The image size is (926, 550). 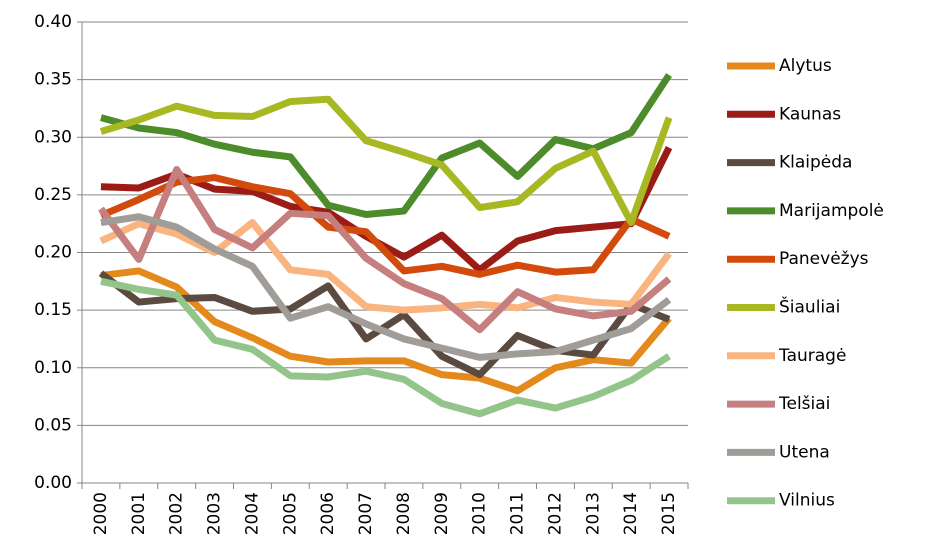 What do you see at coordinates (53, 22) in the screenshot?
I see `y-tick-label: 0.40` at bounding box center [53, 22].